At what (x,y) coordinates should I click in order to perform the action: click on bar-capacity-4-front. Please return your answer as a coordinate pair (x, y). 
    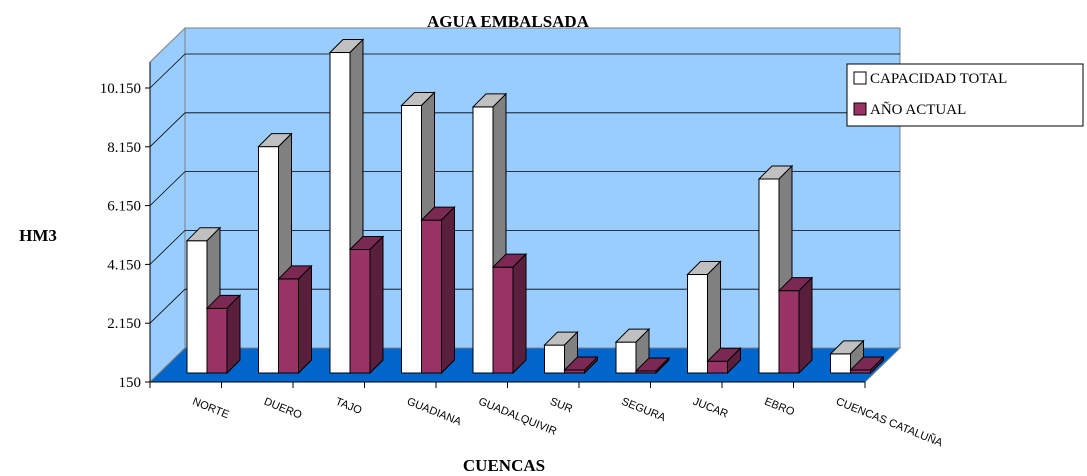
    Looking at the image, I should click on (483, 240).